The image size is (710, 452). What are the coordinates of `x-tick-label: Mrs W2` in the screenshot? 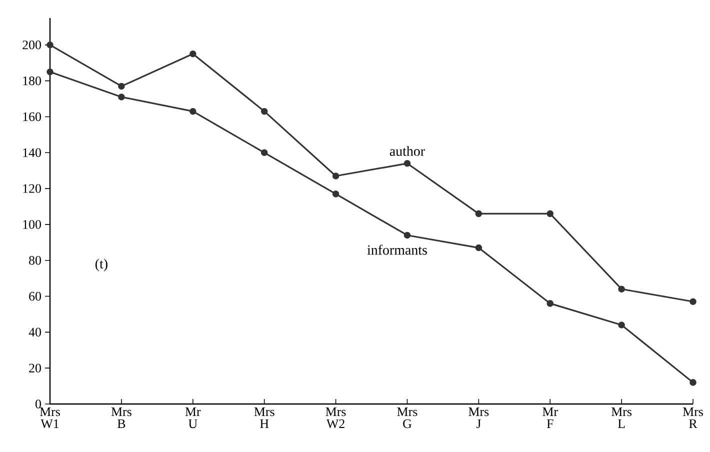 It's located at (336, 418).